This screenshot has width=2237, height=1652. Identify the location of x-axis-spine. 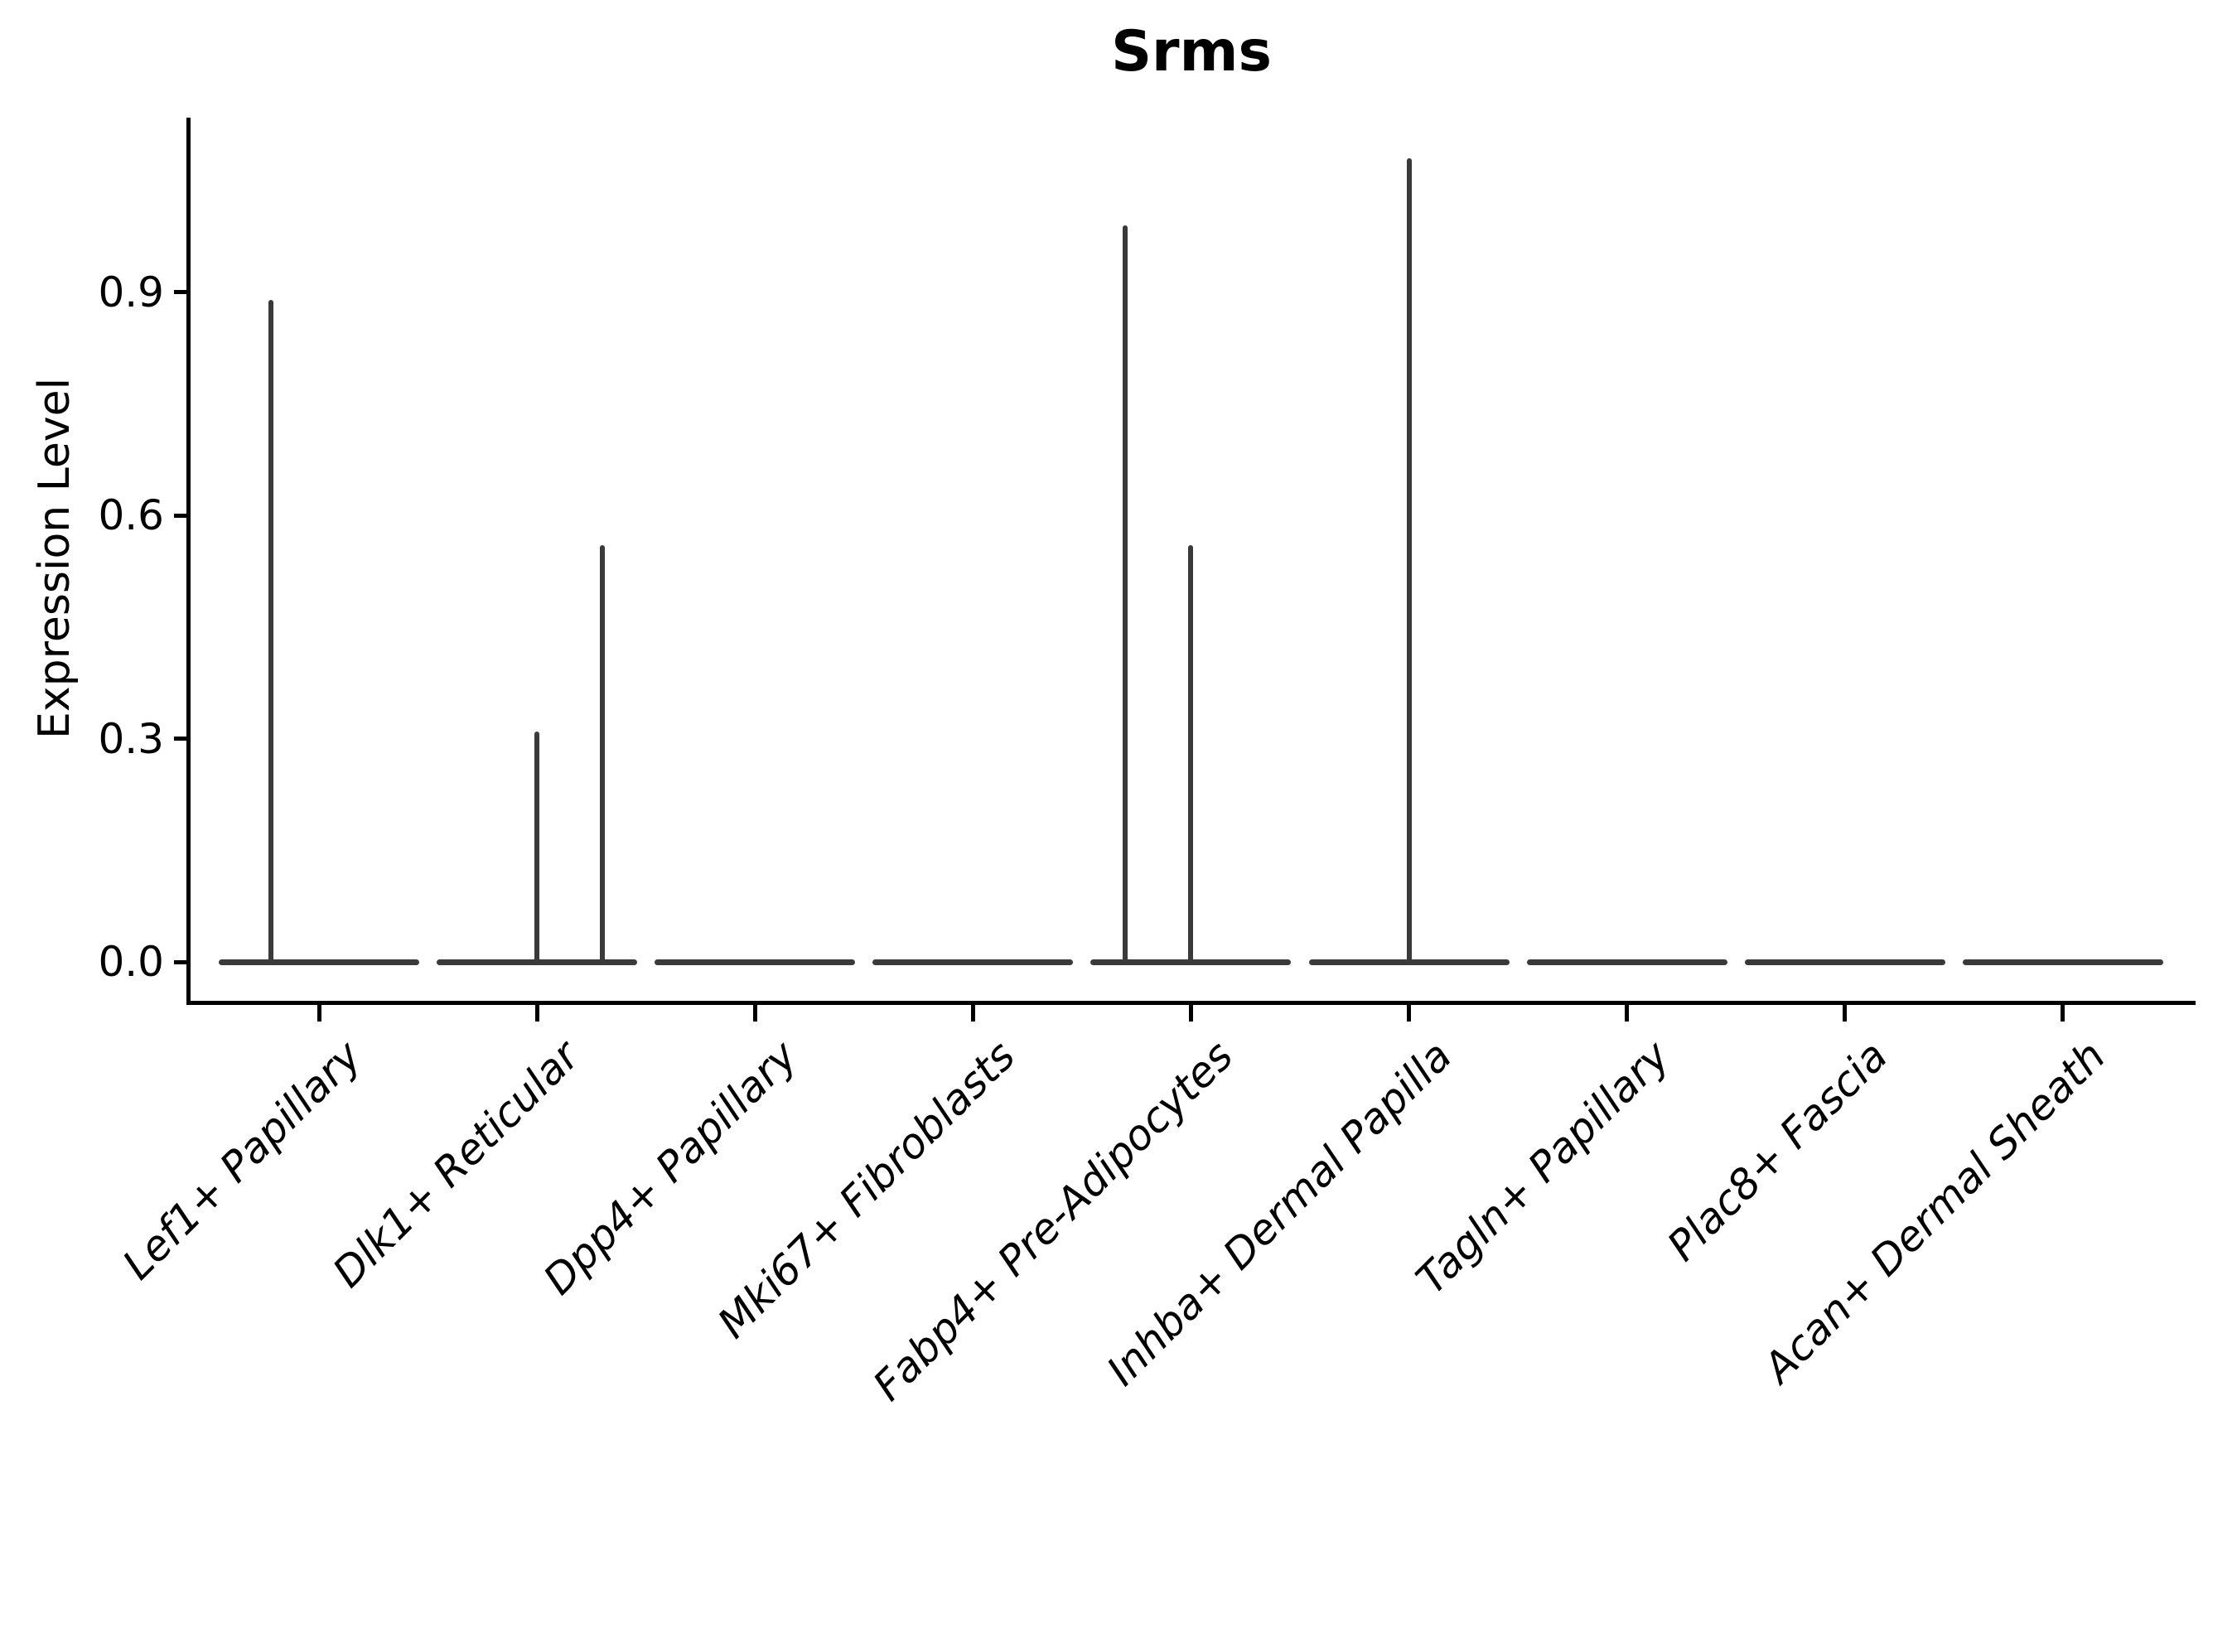
(1191, 1003).